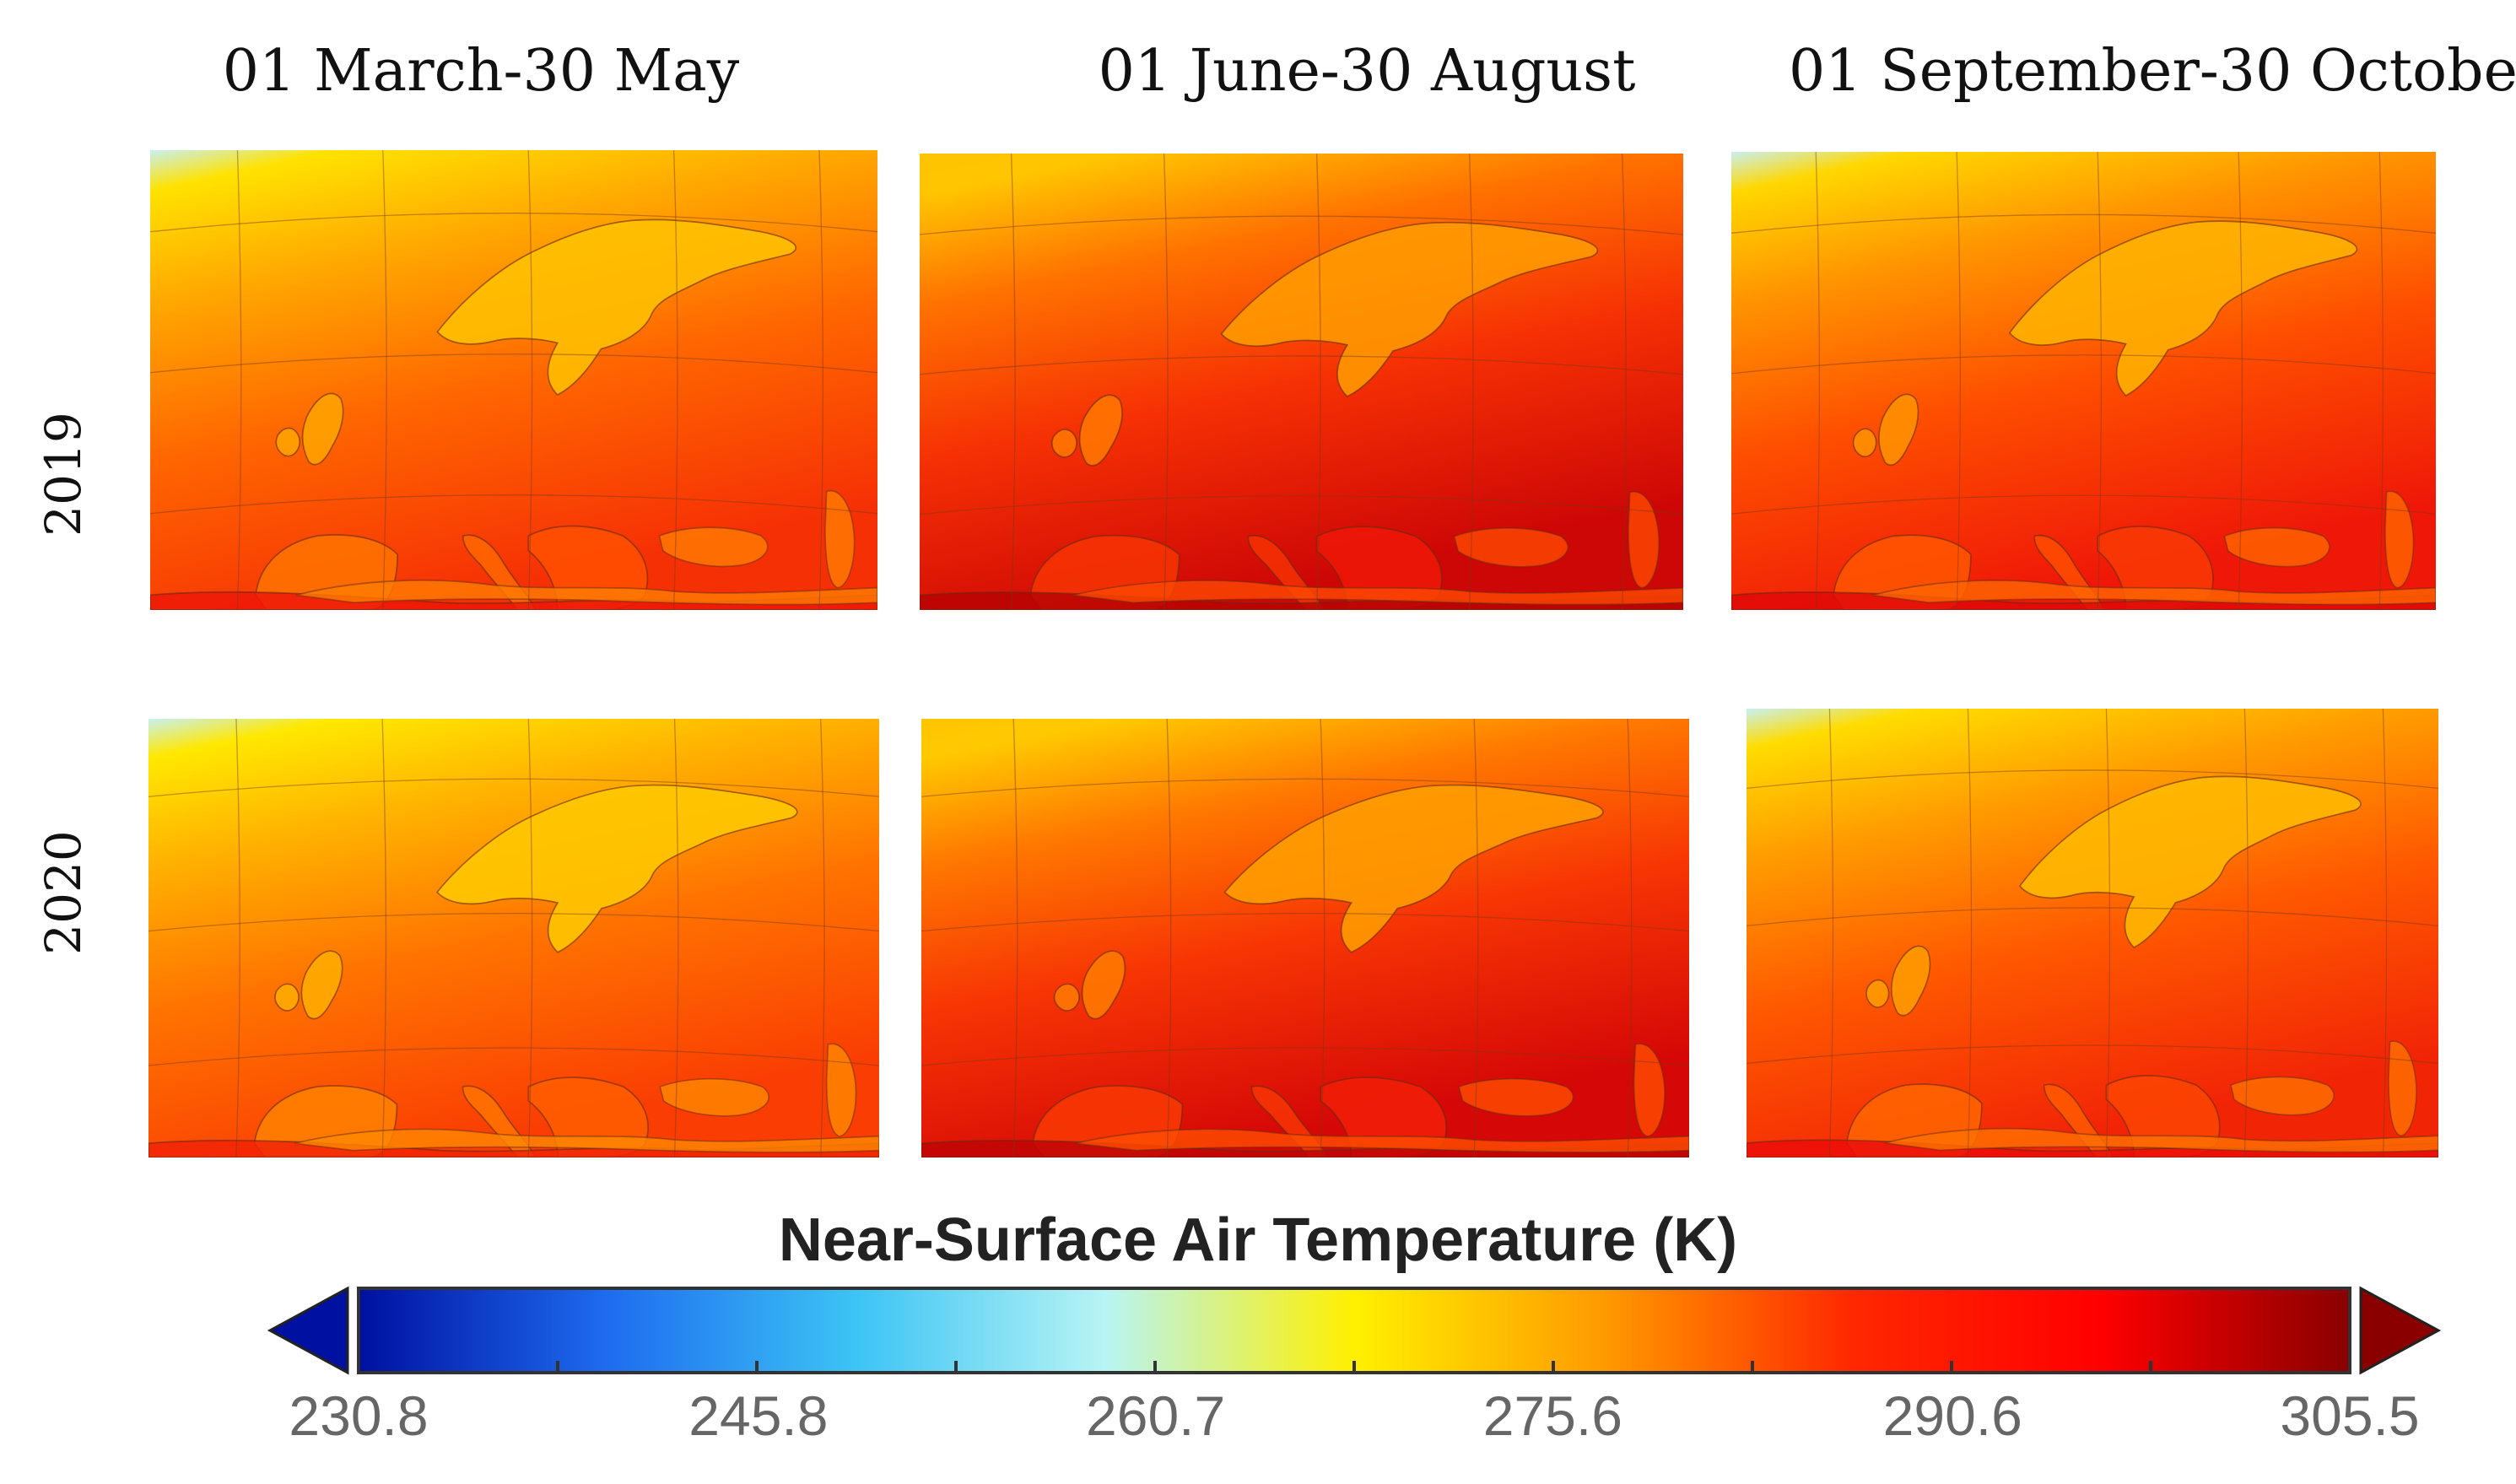 The height and width of the screenshot is (1484, 2516). I want to click on map-2019-autumn, so click(2083, 381).